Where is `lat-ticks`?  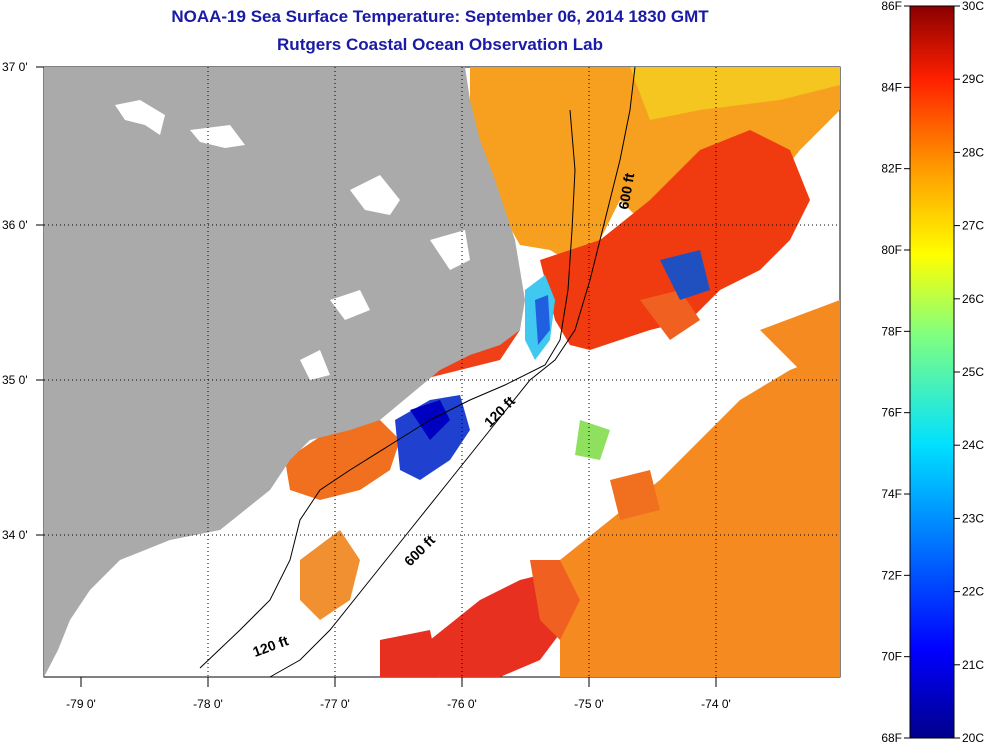 lat-ticks is located at coordinates (40, 301).